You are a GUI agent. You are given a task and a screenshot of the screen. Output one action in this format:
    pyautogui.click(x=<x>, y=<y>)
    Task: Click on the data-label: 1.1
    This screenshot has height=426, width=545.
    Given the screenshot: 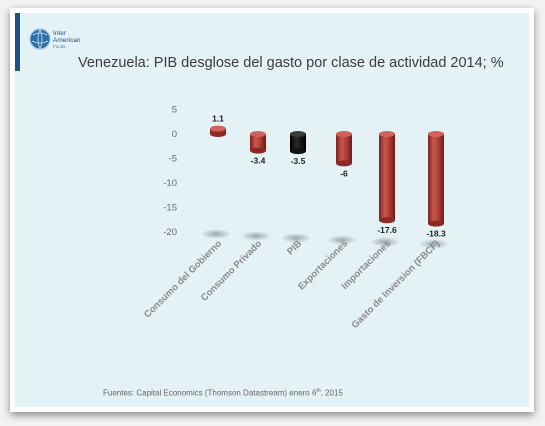 What is the action you would take?
    pyautogui.click(x=218, y=119)
    